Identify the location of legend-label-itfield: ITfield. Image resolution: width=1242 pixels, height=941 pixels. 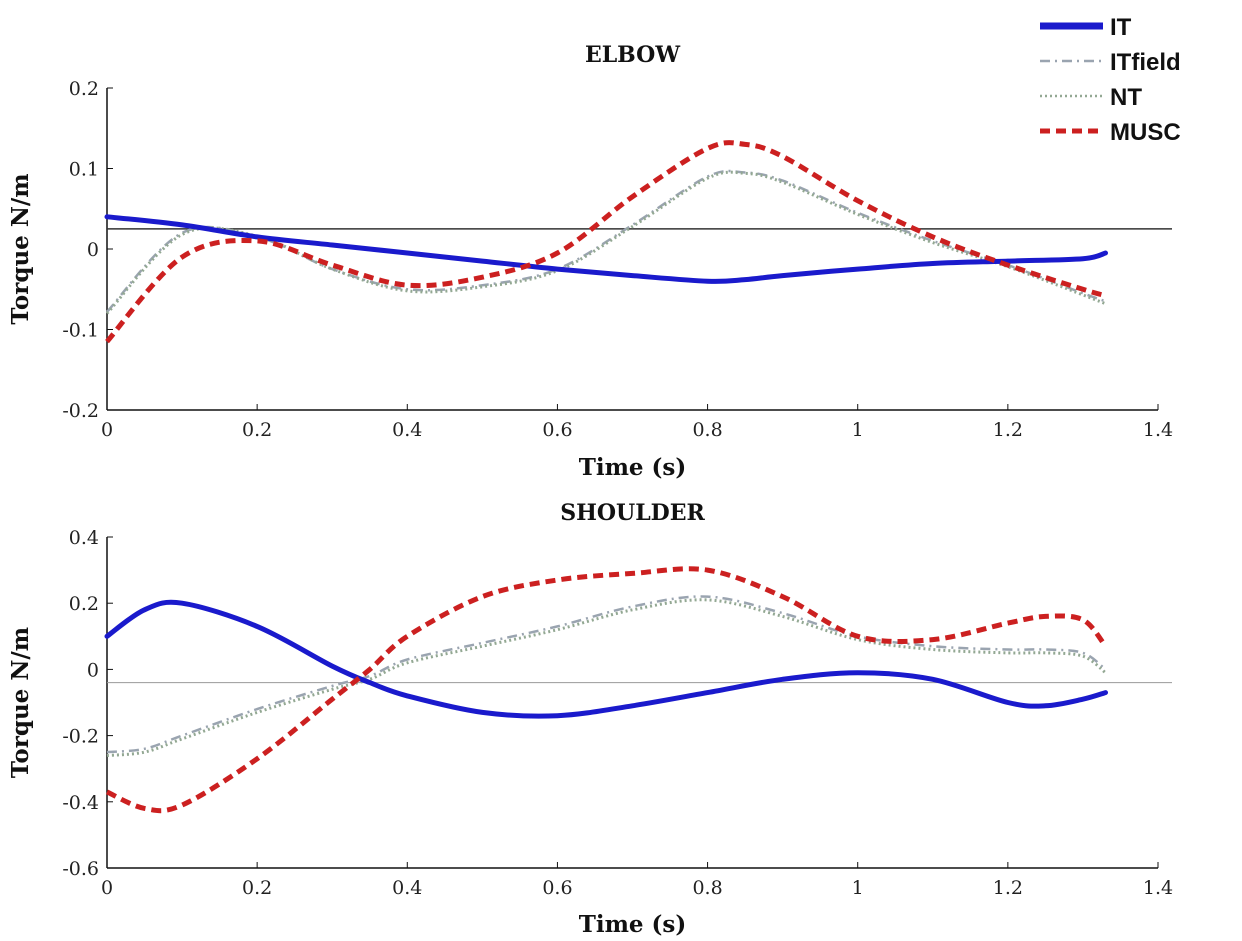
(1145, 62).